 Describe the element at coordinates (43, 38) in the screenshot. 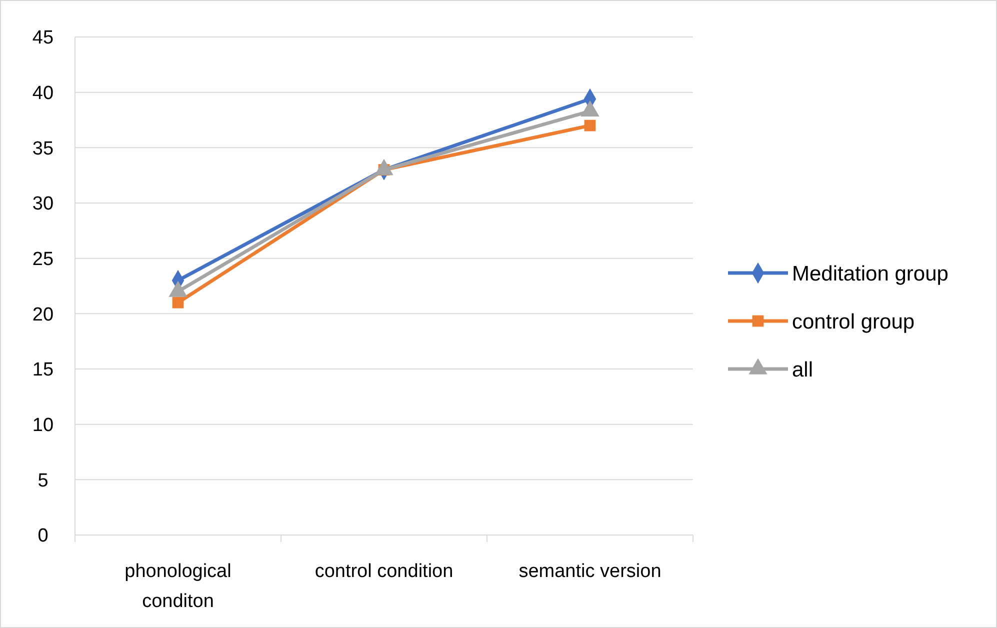

I see `y-tick-label: 45` at that location.